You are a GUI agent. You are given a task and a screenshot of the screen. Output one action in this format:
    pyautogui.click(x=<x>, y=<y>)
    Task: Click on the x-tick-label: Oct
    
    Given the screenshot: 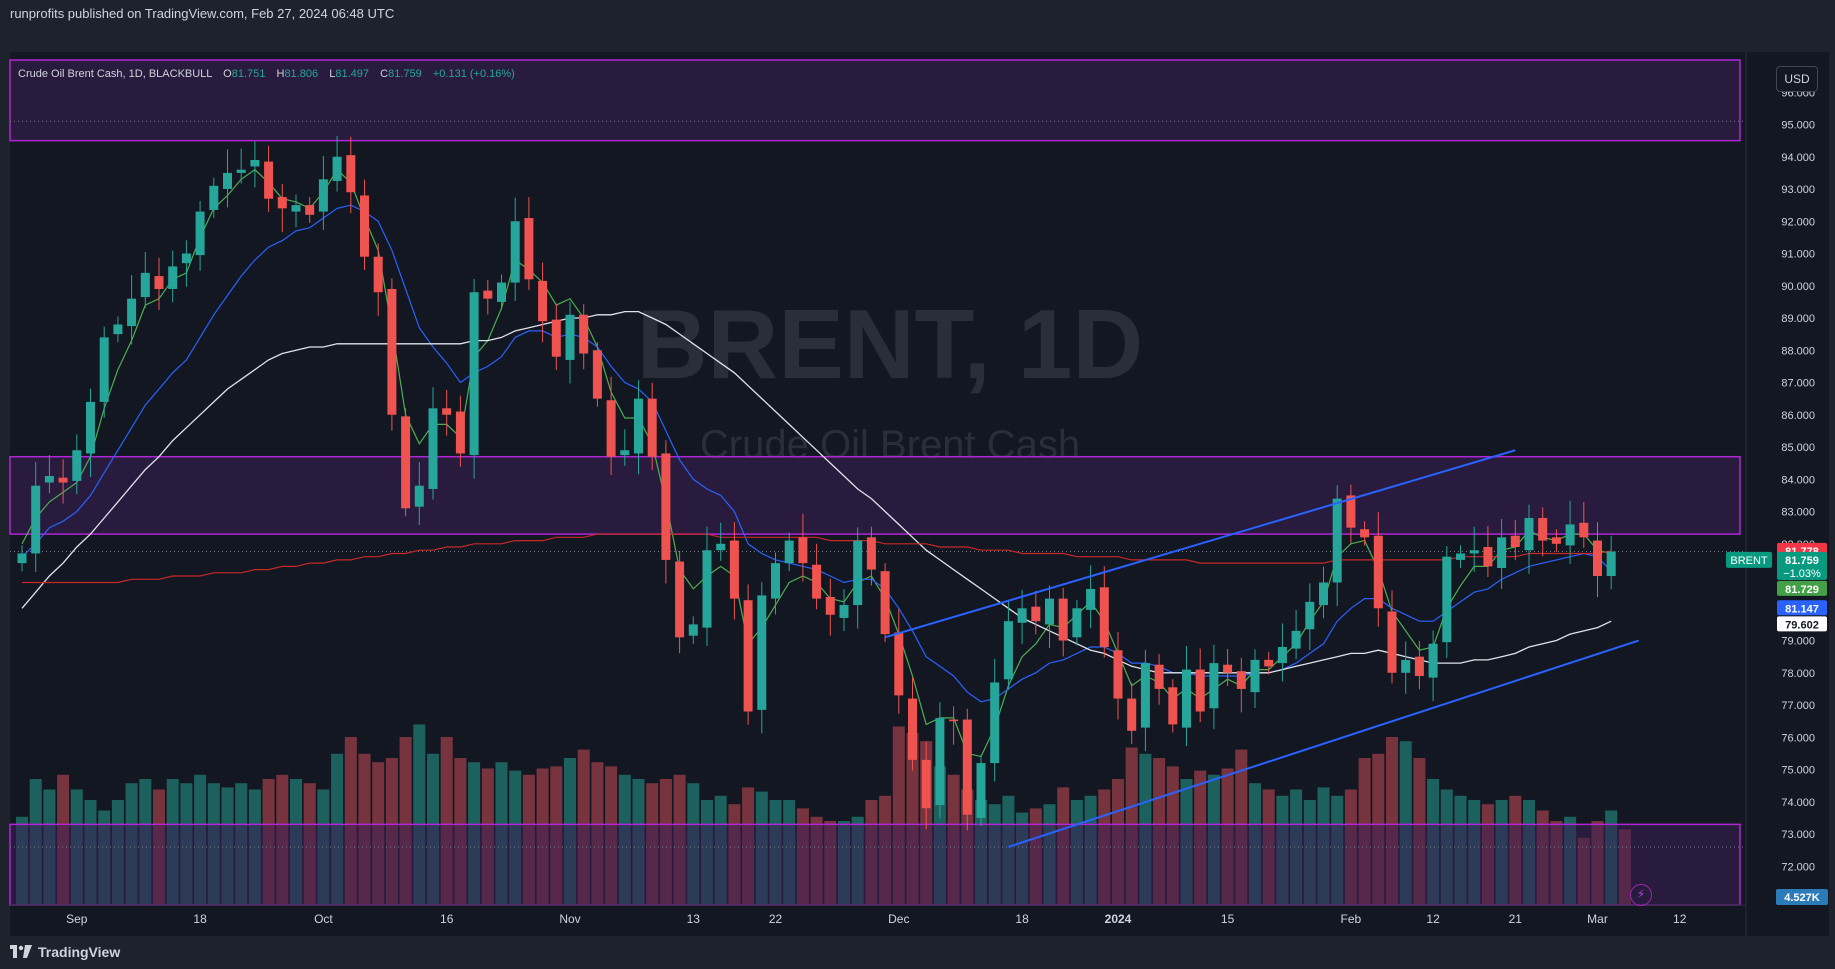 What is the action you would take?
    pyautogui.click(x=323, y=919)
    